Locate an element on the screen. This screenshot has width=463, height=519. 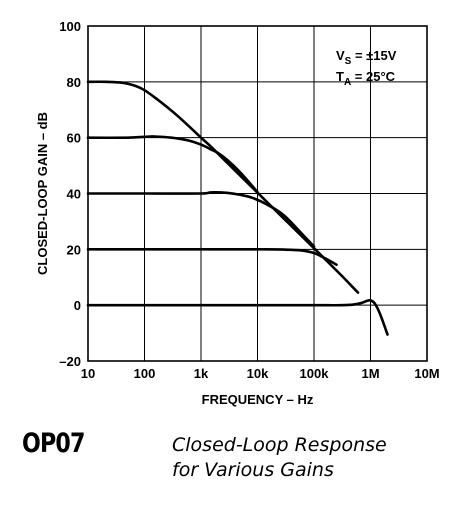
x-tick-label: 100 is located at coordinates (145, 373).